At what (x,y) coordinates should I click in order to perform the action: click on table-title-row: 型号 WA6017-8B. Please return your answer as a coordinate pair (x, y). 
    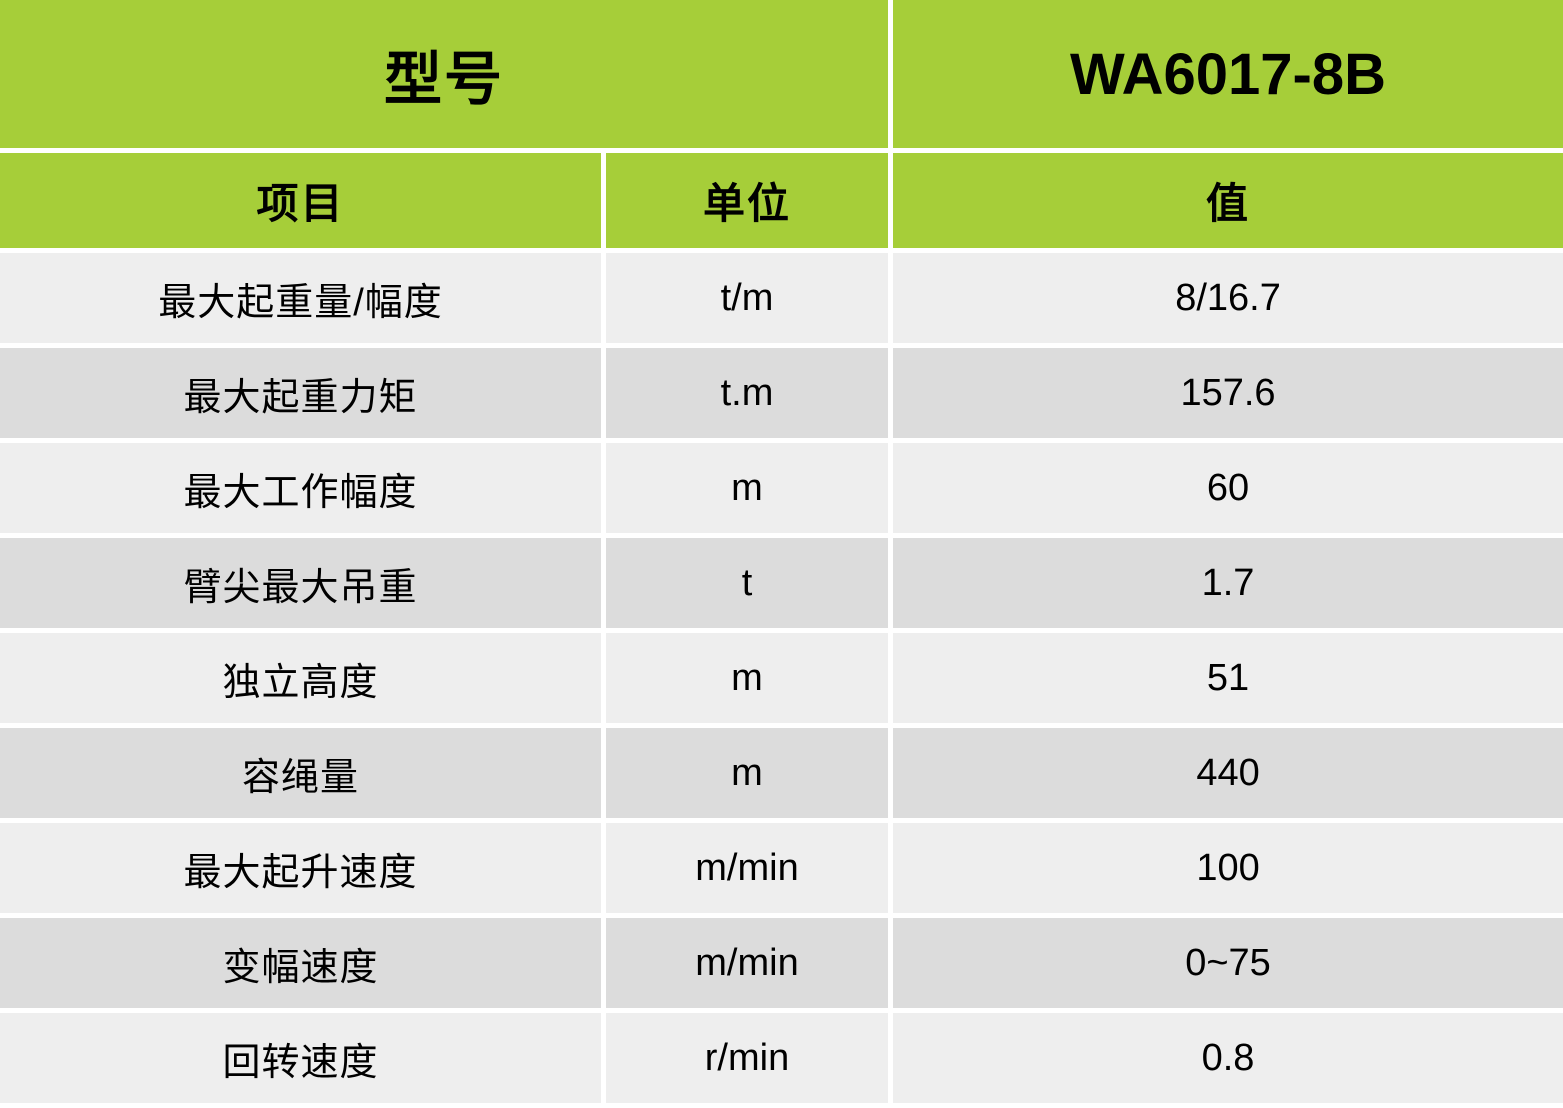
    Looking at the image, I should click on (781, 76).